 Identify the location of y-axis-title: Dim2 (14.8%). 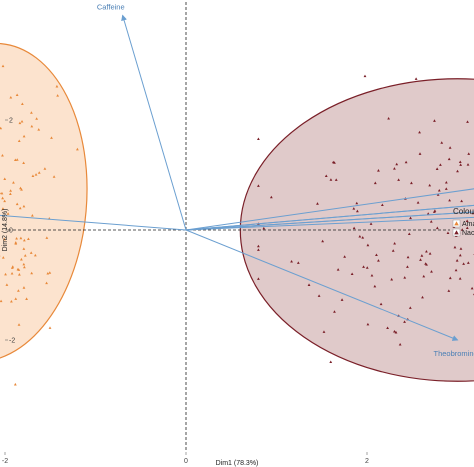
(5, 230).